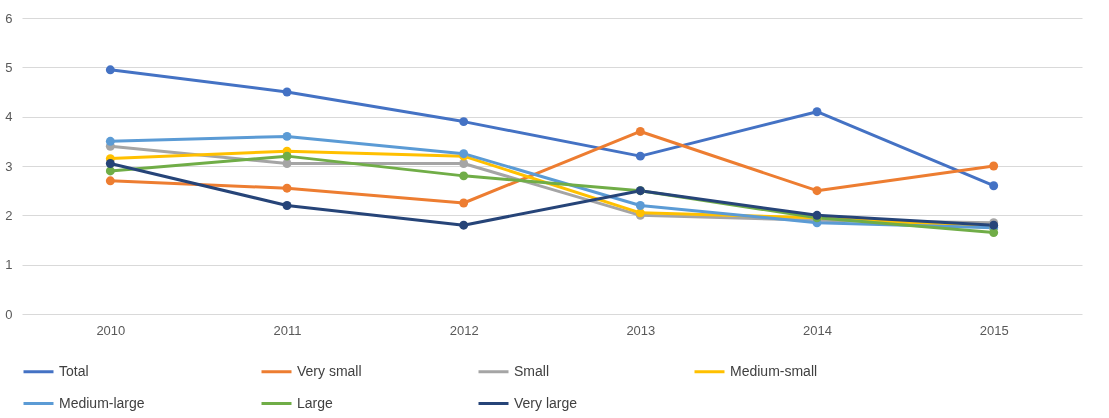 The width and height of the screenshot is (1109, 418). I want to click on y-tick-label: 5, so click(9, 67).